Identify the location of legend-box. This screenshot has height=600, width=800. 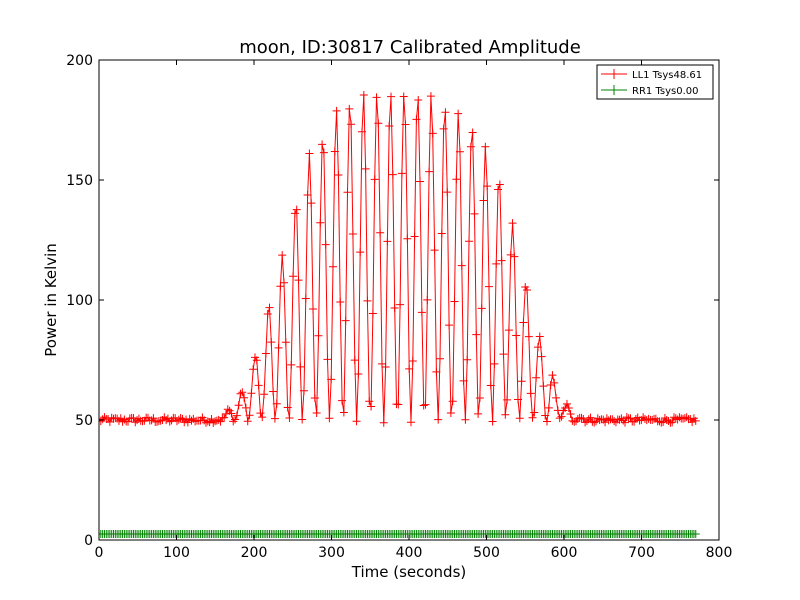
(655, 82).